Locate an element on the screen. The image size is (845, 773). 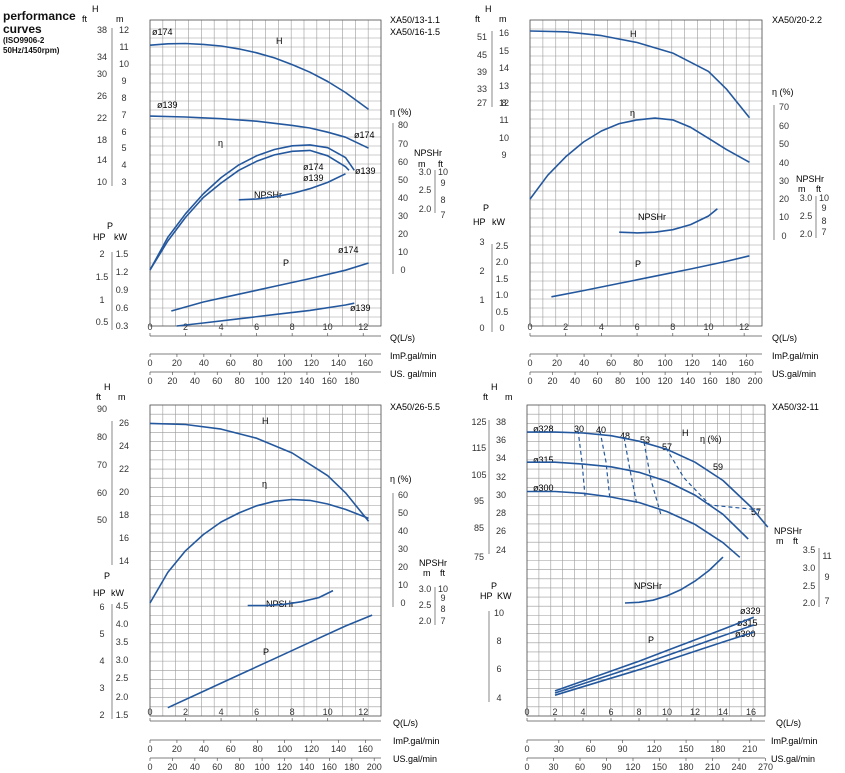
h-ft-tick-label: 85 is located at coordinates (479, 528).